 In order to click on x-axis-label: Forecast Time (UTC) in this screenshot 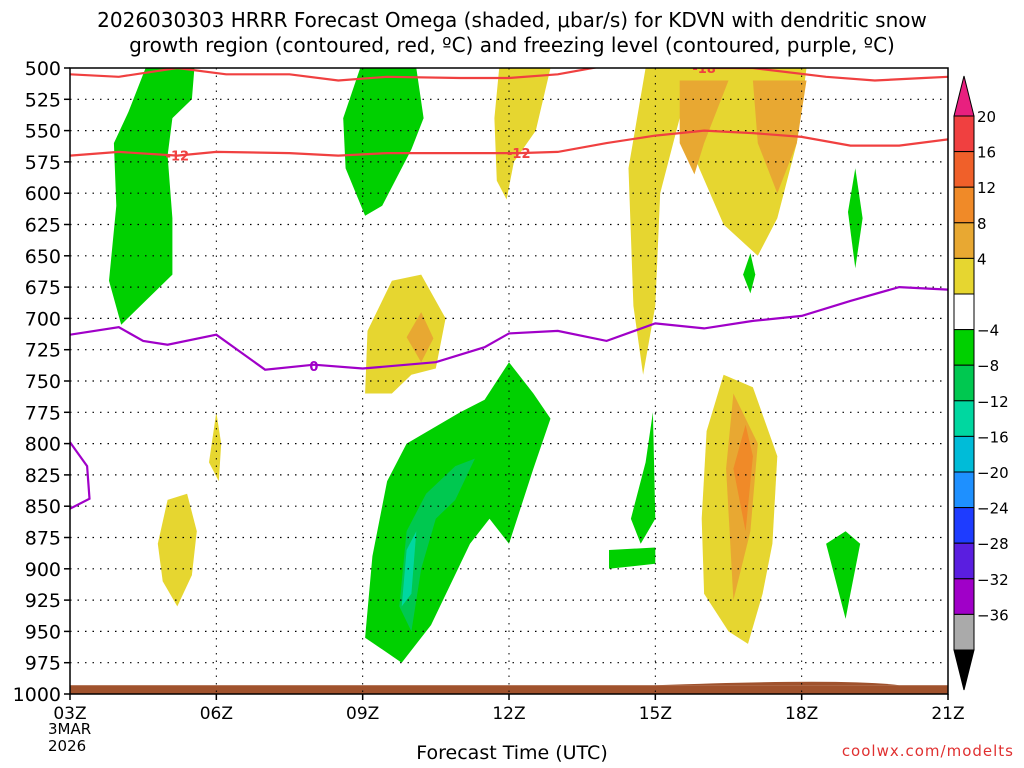, I will do `click(512, 753)`.